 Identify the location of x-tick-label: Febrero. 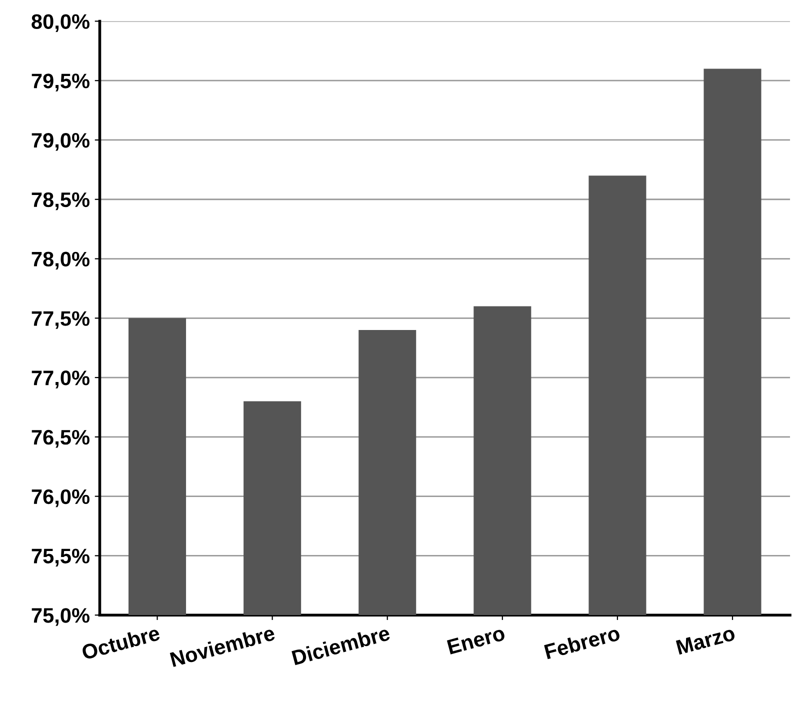
(582, 642).